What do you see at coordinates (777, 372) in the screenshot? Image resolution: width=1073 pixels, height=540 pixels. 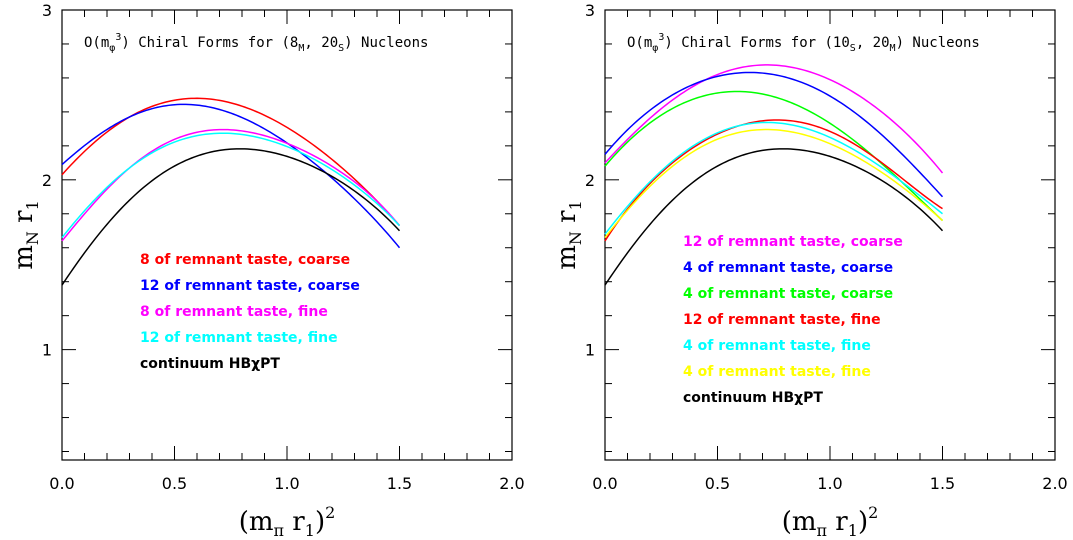 I see `legend-entry-6: 4 of remnant taste, fine` at bounding box center [777, 372].